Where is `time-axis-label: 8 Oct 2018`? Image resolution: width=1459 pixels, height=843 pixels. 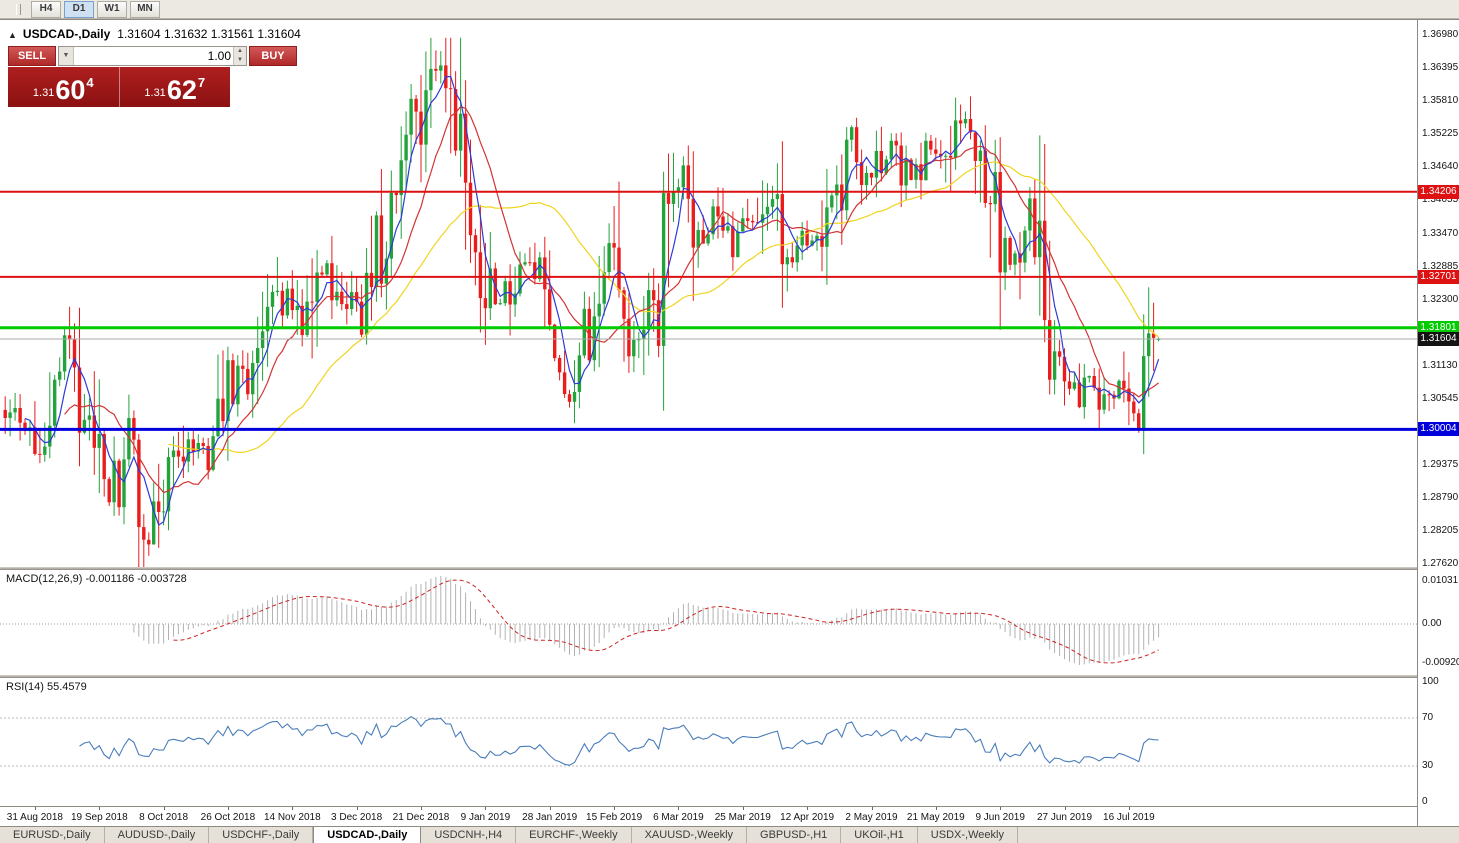
time-axis-label: 8 Oct 2018 is located at coordinates (164, 817).